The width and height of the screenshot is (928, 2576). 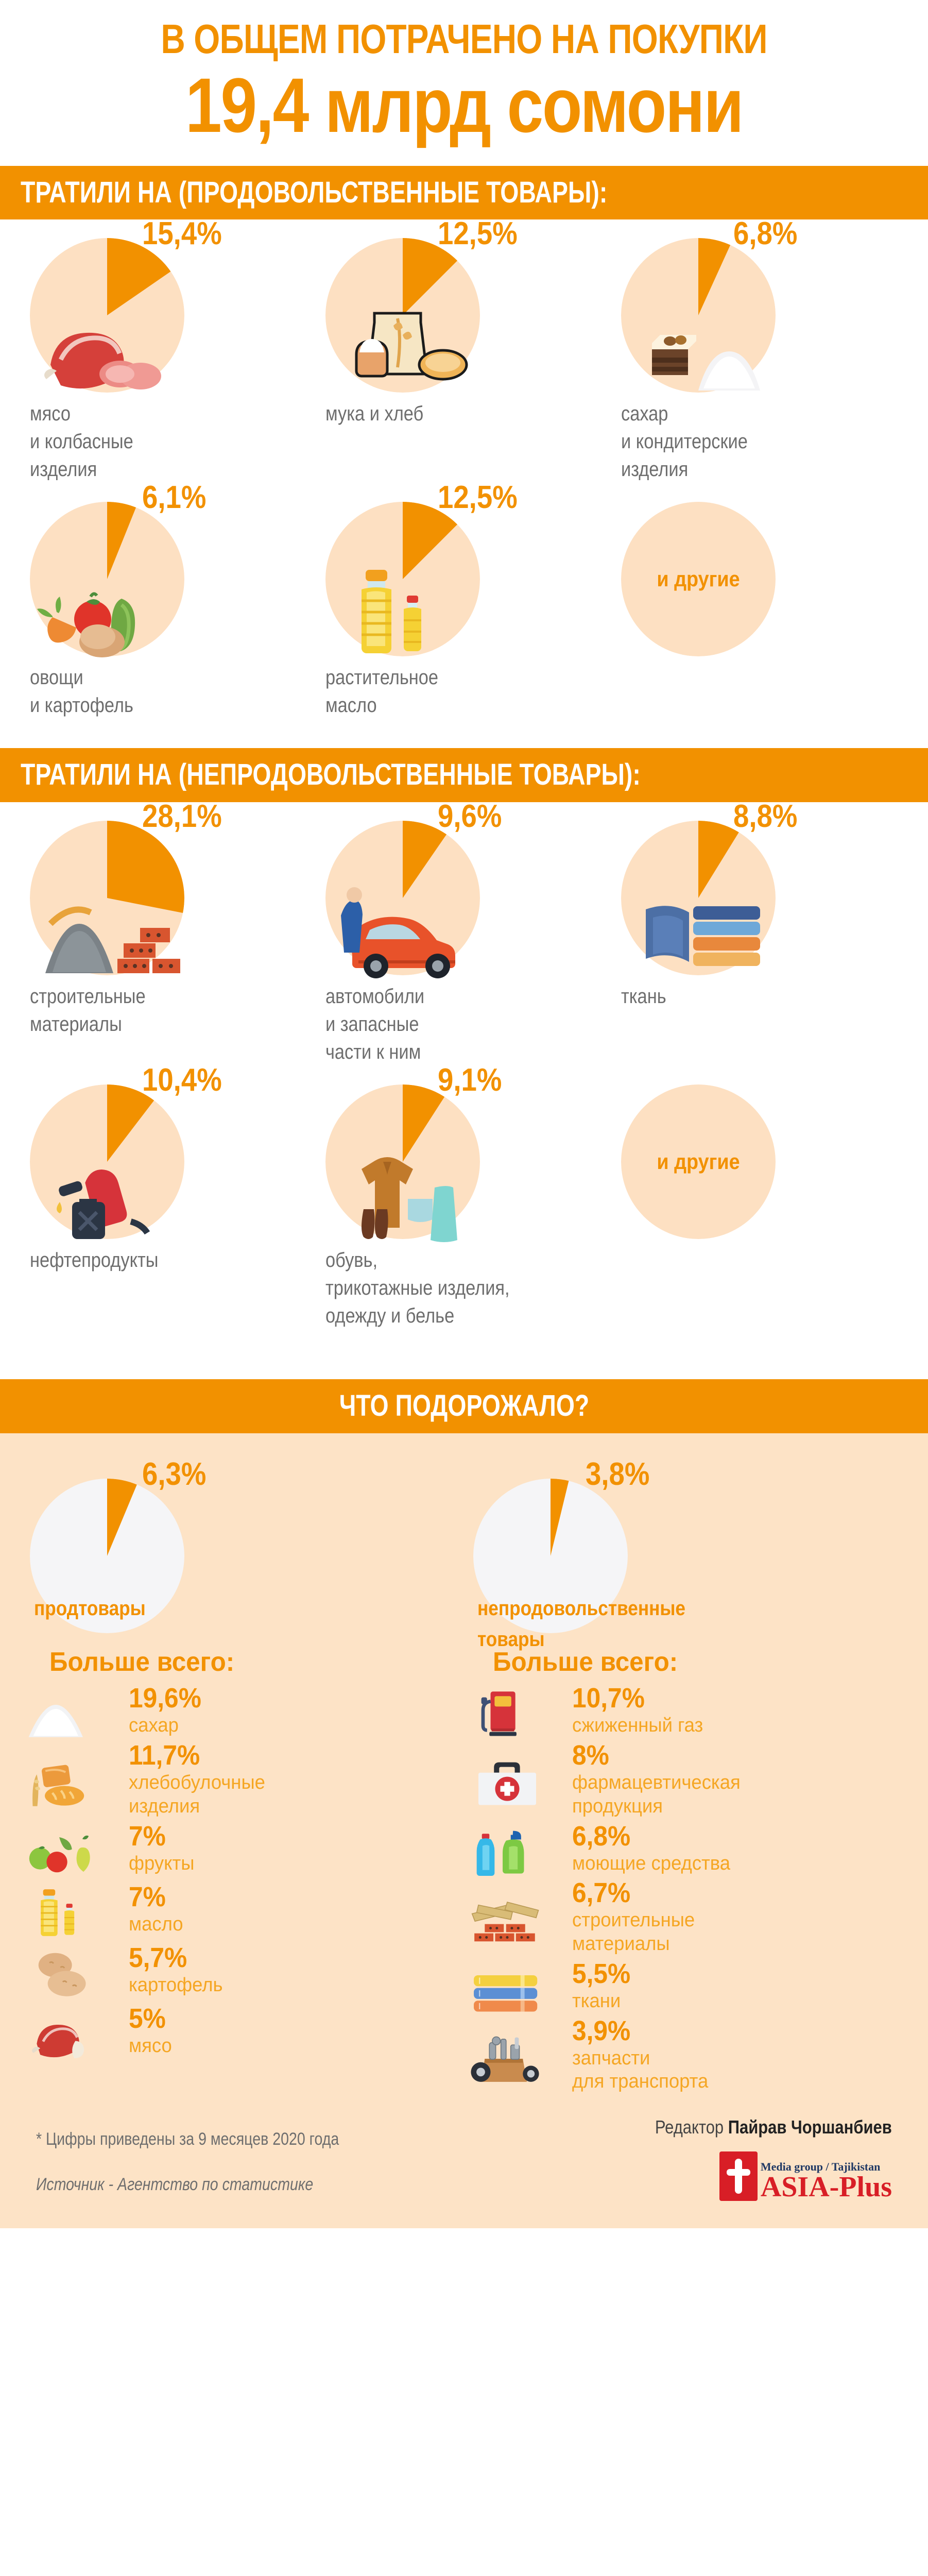 What do you see at coordinates (464, 1406) in the screenshot?
I see `section-band-prices: ЧТО ПОДОРОЖАЛО?` at bounding box center [464, 1406].